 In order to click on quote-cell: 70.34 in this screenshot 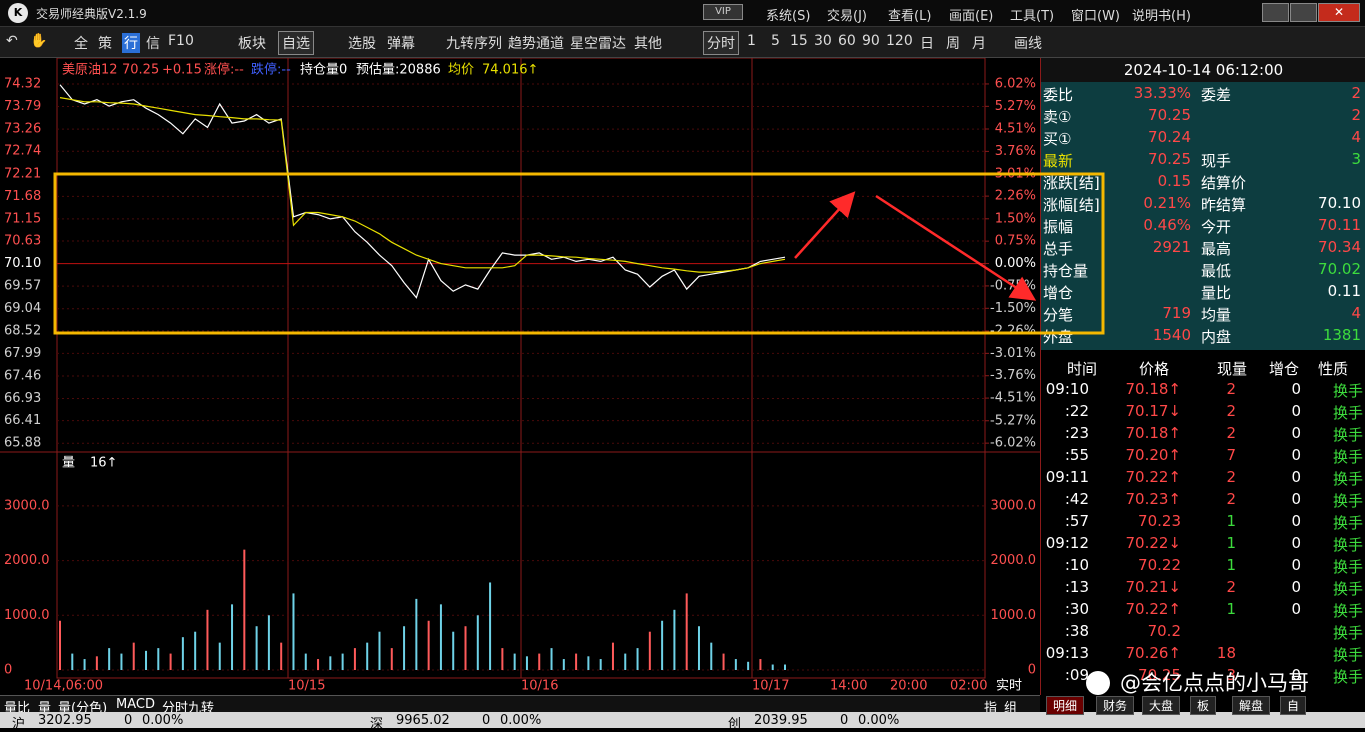, I will do `click(1339, 247)`.